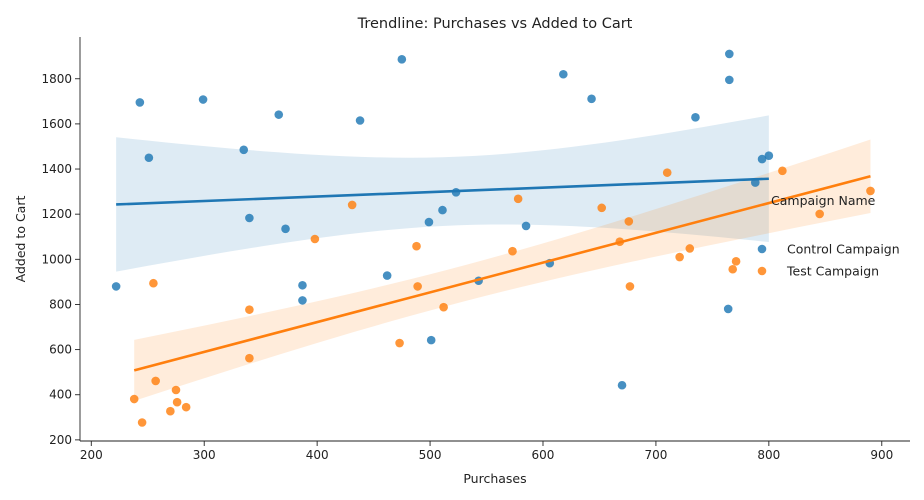  I want to click on x-tick-label: 800, so click(768, 455).